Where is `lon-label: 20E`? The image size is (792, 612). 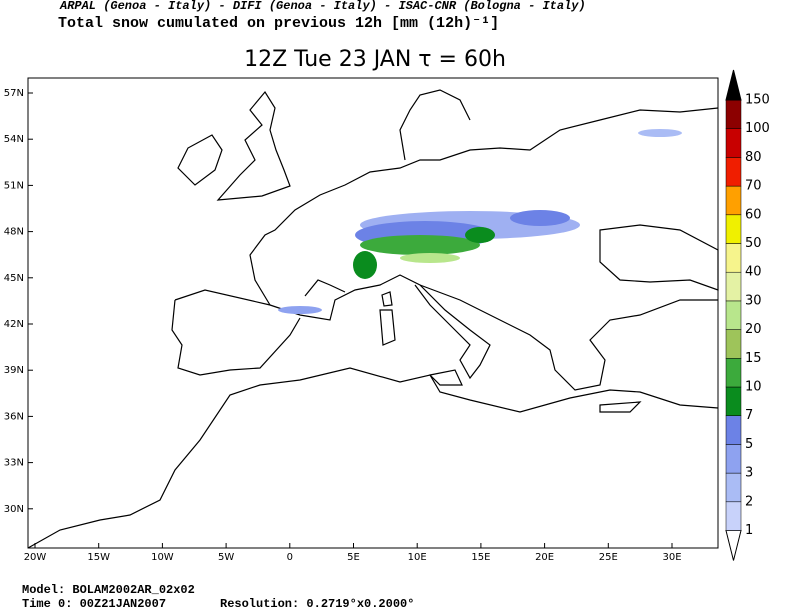
lon-label: 20E is located at coordinates (544, 557).